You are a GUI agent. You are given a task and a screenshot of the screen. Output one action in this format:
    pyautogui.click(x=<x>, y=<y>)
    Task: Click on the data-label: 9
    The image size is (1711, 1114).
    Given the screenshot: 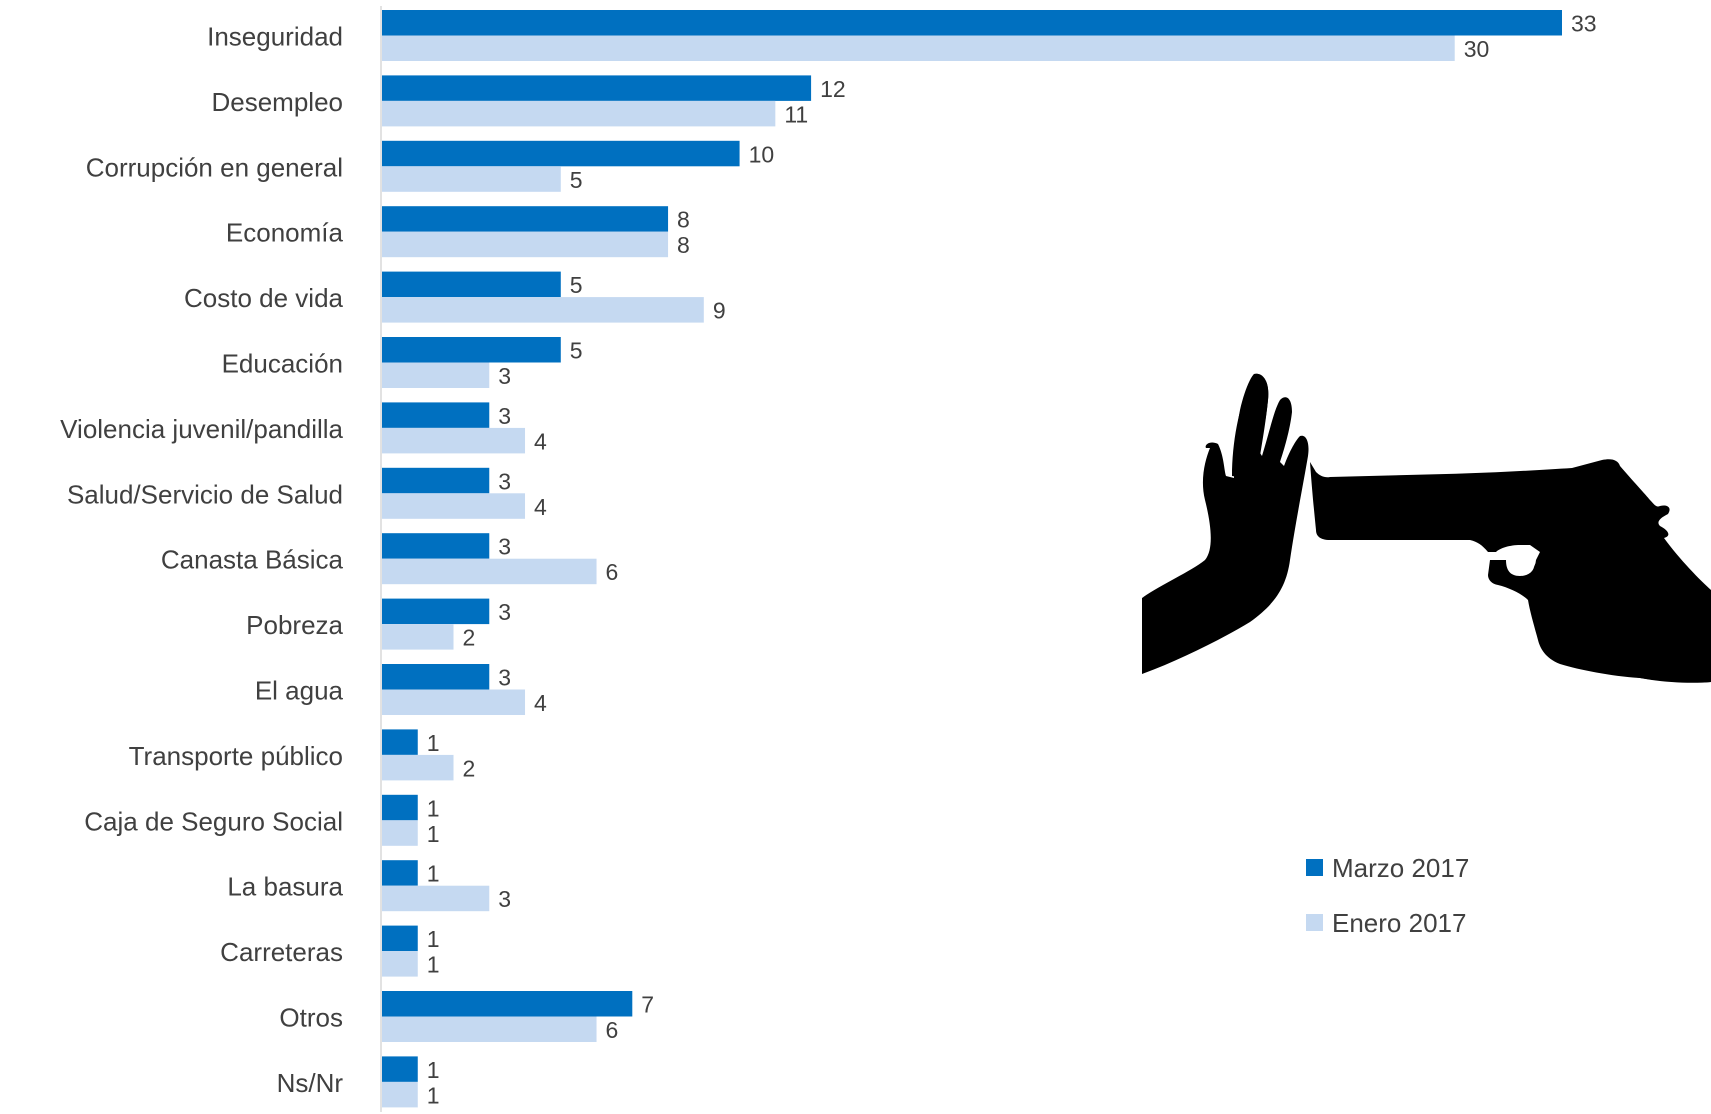 What is the action you would take?
    pyautogui.click(x=719, y=311)
    